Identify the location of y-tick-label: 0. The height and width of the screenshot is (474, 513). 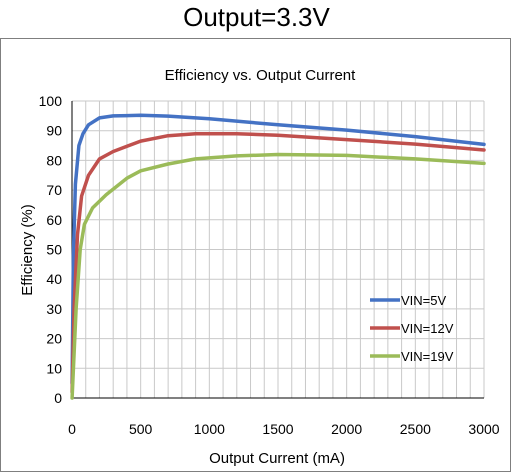
(58, 398).